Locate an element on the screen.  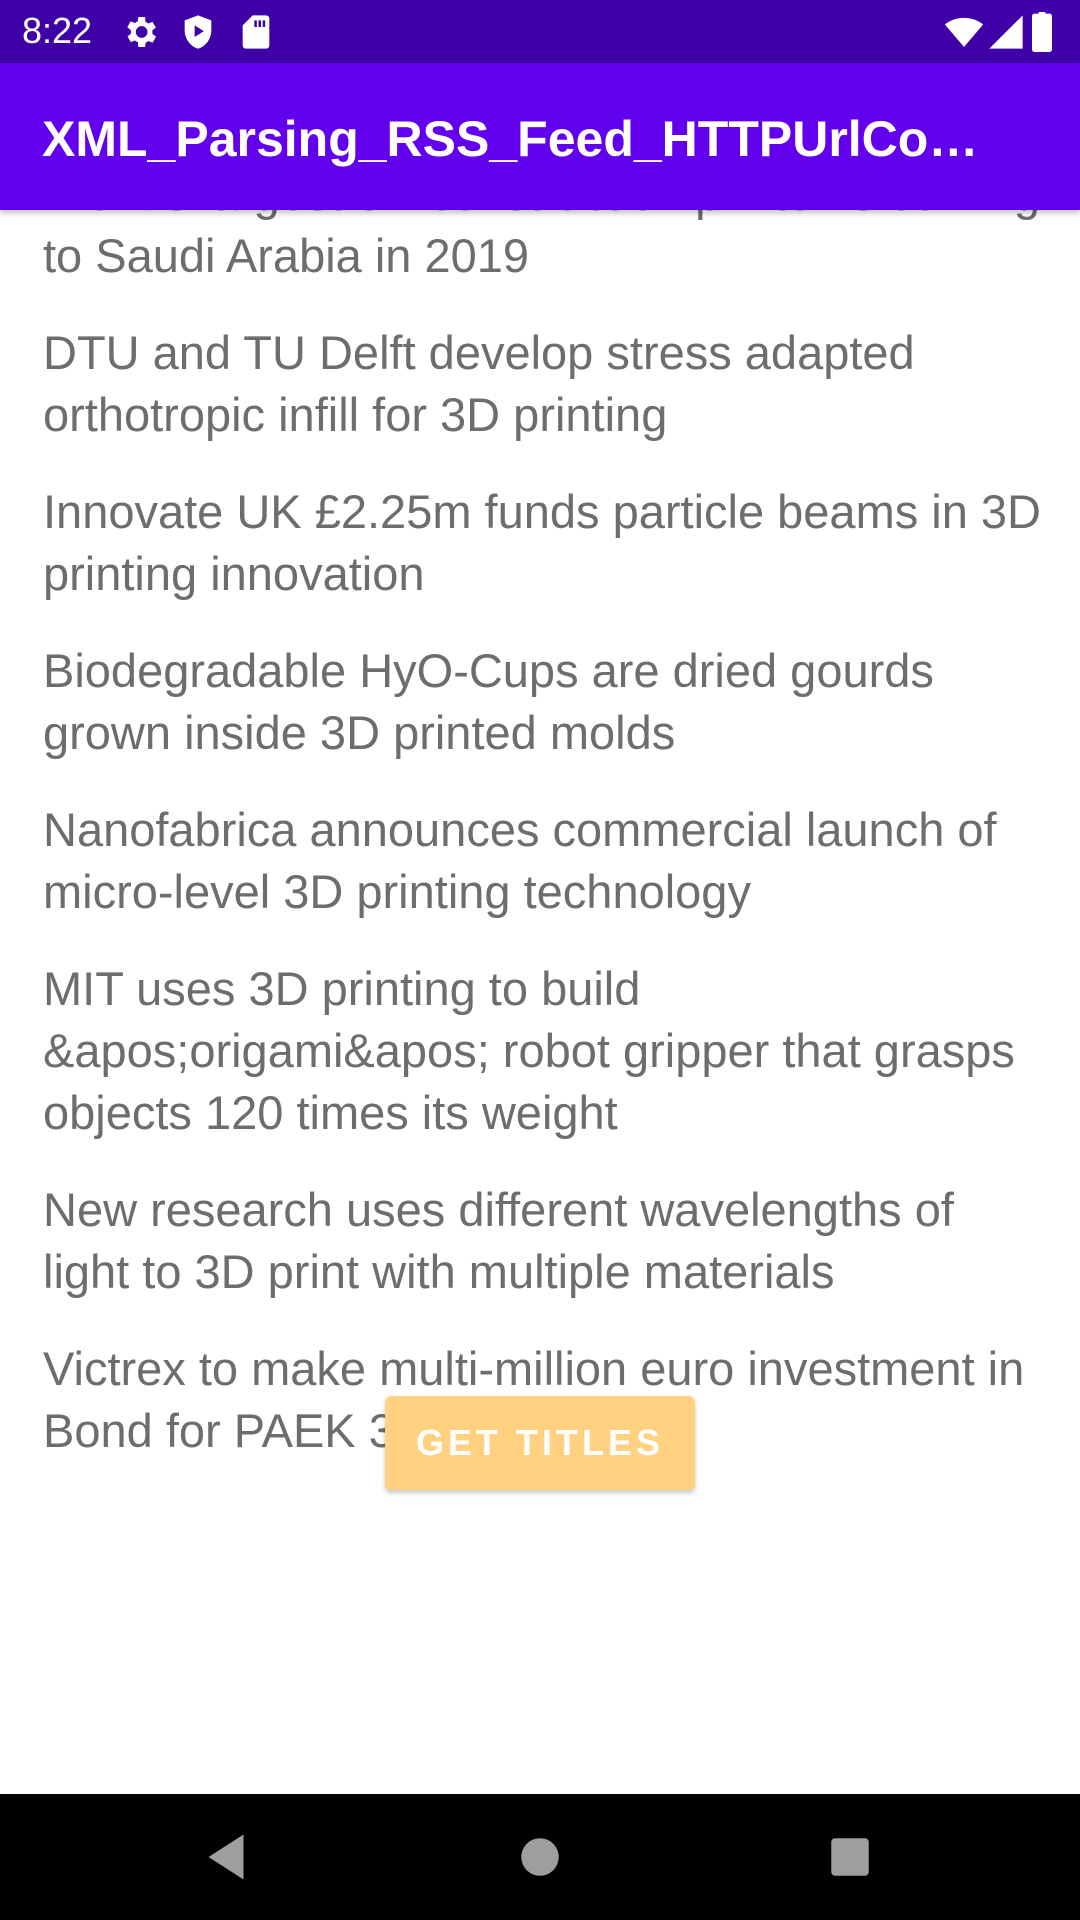
back-icon is located at coordinates (226, 1857).